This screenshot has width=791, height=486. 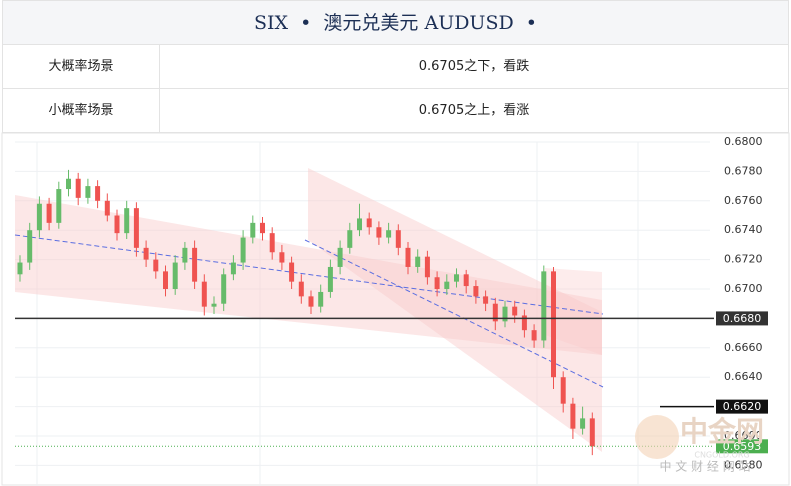 What do you see at coordinates (743, 141) in the screenshot?
I see `y-tick-label: 0.6800` at bounding box center [743, 141].